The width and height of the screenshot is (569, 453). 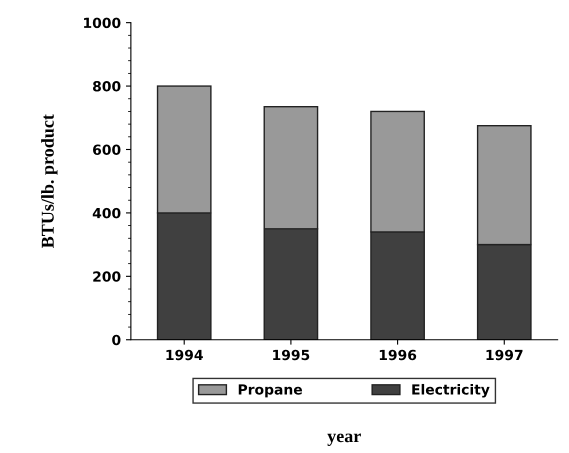 I want to click on y-tick-label: 600, so click(x=106, y=149).